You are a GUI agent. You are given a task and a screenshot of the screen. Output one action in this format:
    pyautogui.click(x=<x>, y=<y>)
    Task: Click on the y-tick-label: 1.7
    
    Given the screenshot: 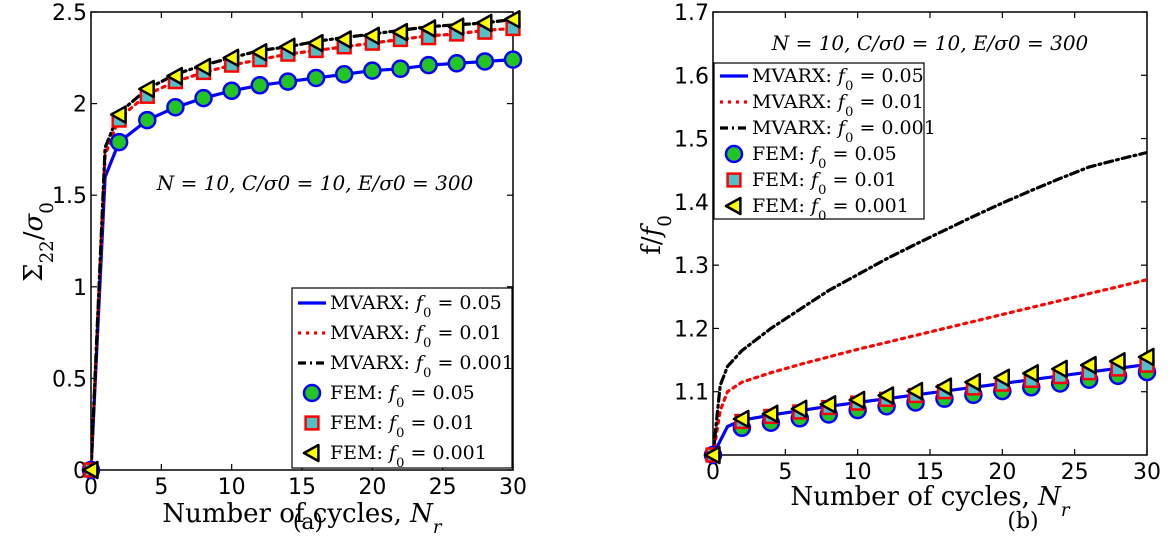 What is the action you would take?
    pyautogui.click(x=691, y=13)
    